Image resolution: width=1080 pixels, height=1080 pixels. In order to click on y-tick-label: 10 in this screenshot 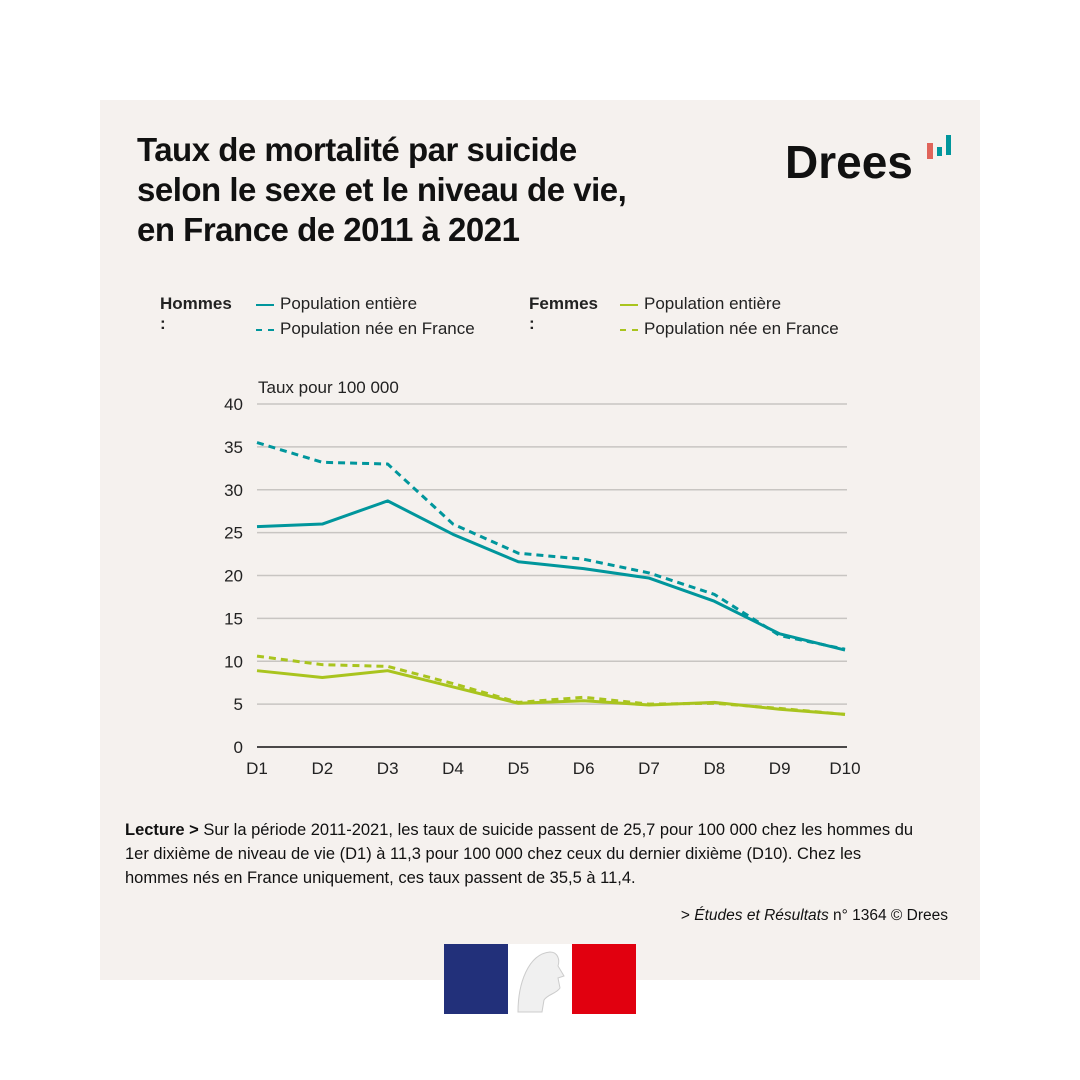, I will do `click(233, 661)`.